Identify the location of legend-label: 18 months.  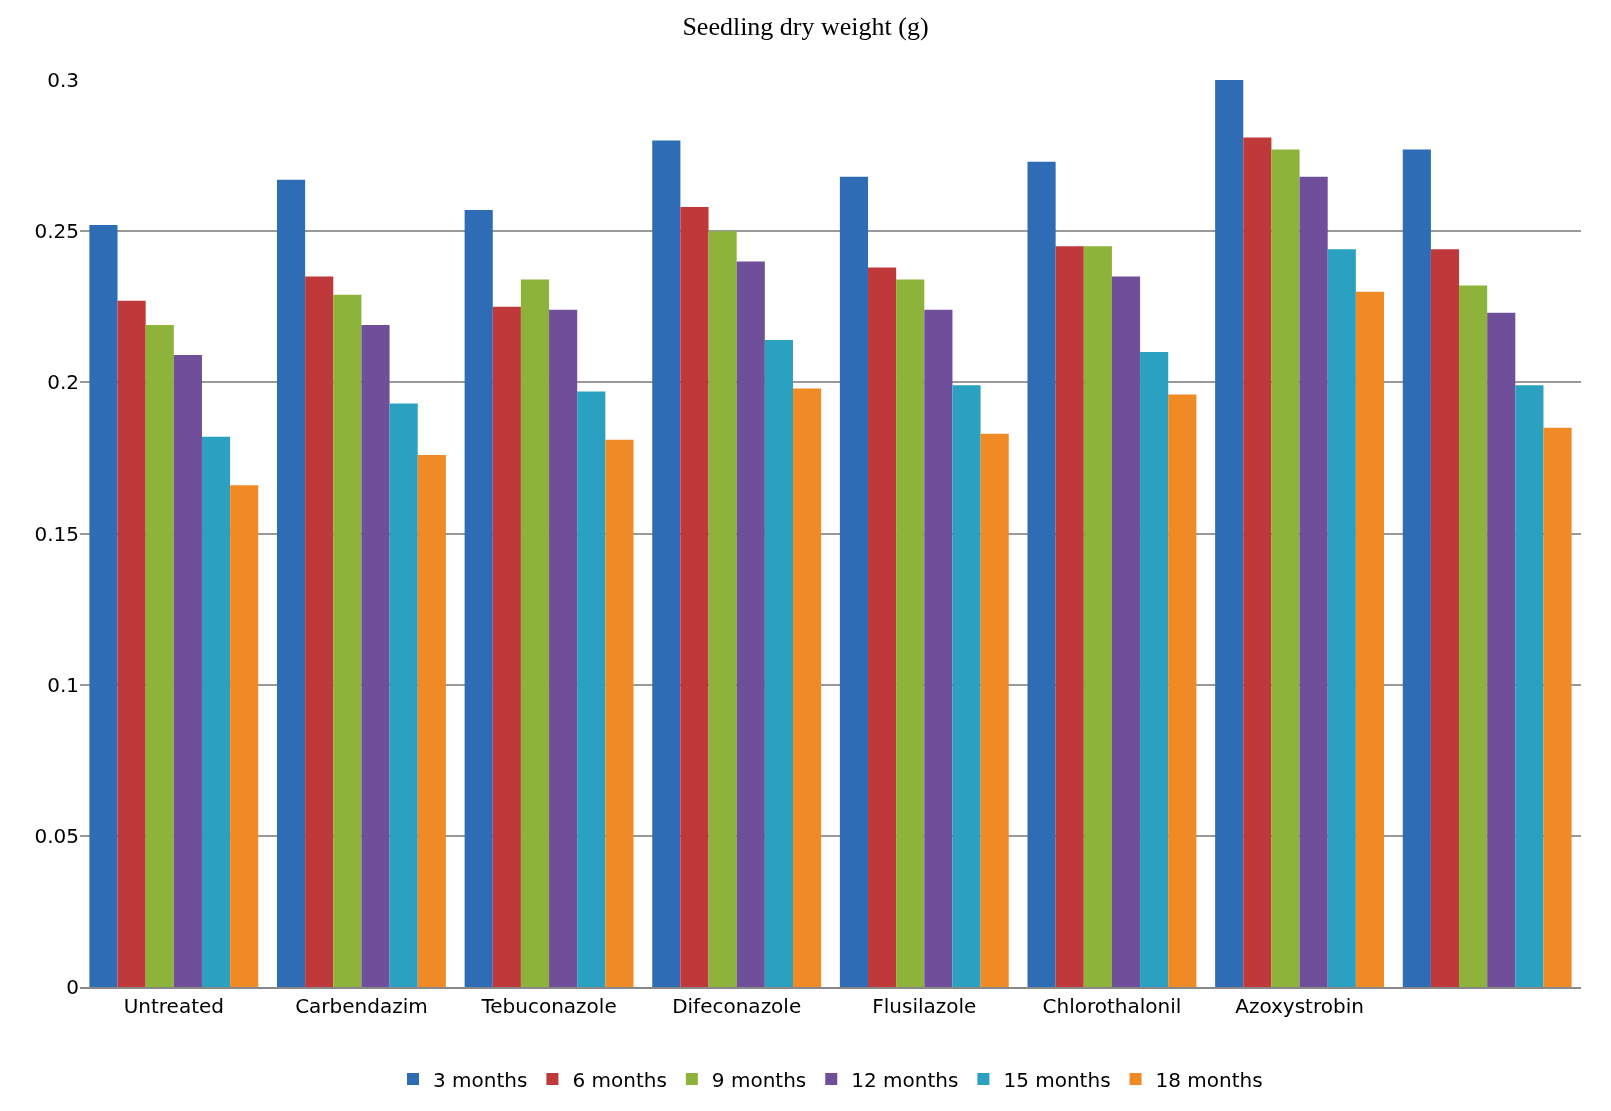
(1209, 1079).